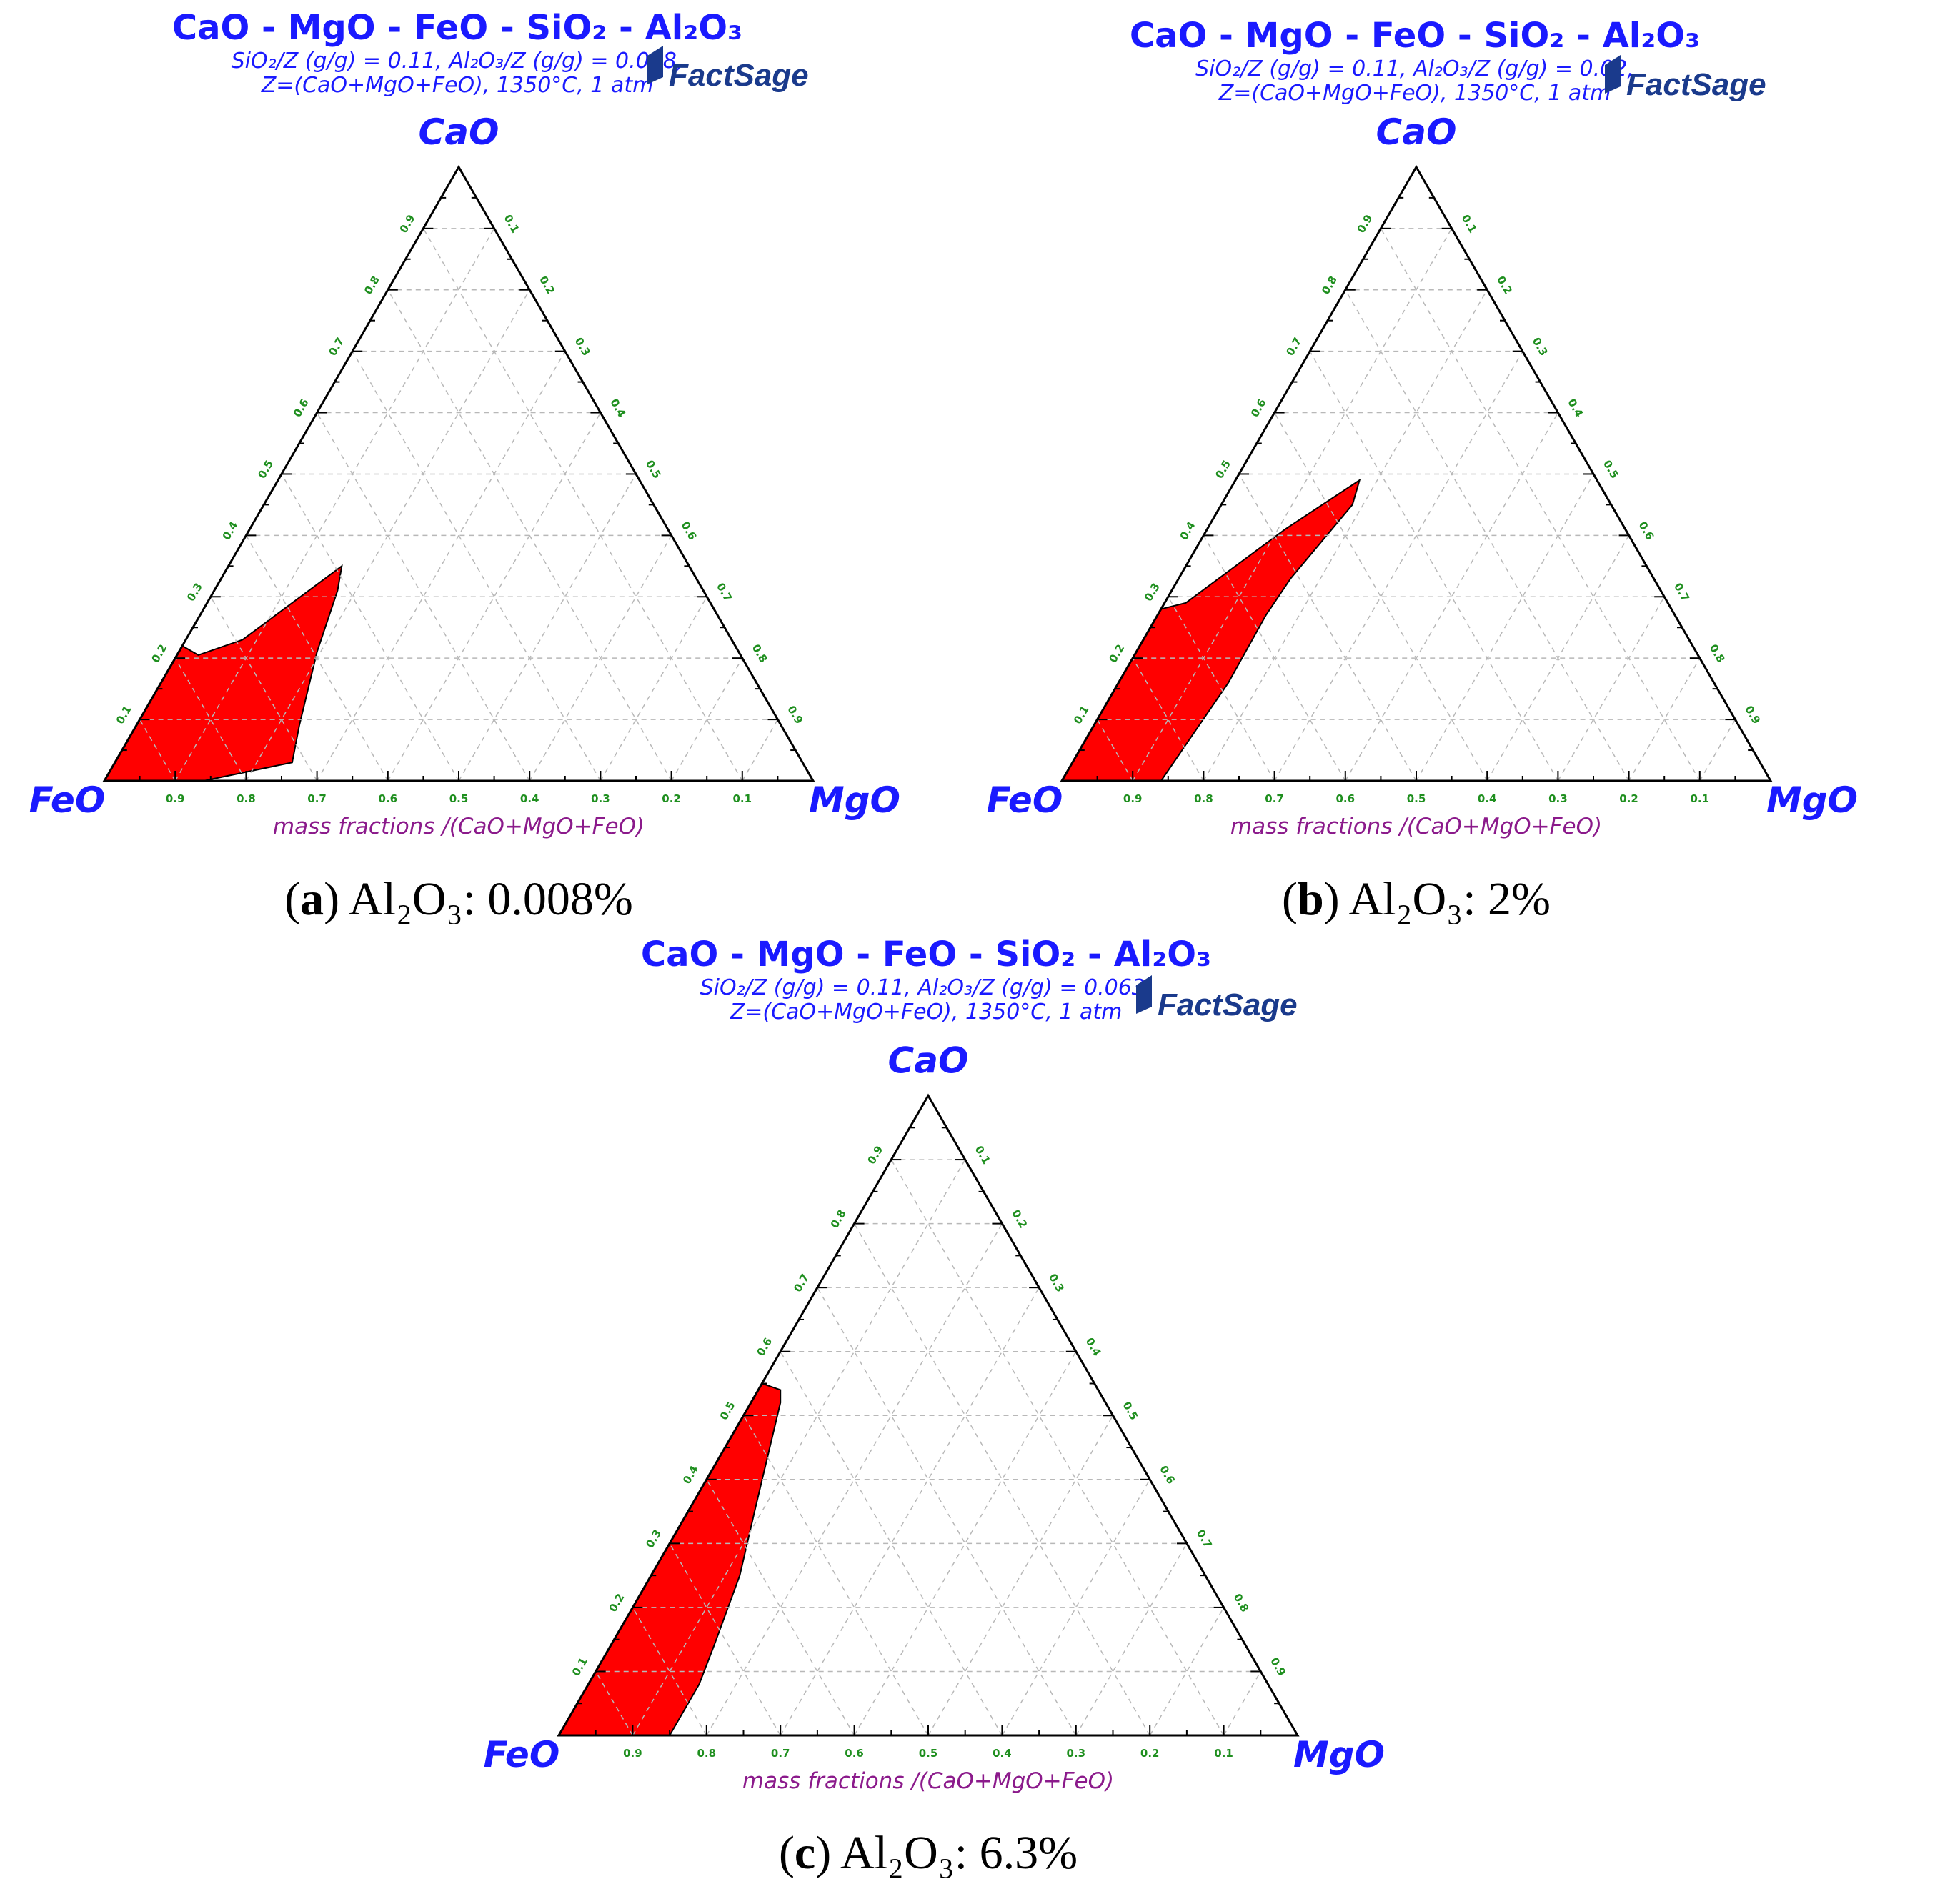  What do you see at coordinates (653, 1538) in the screenshot?
I see `tick-label-left: 0.3` at bounding box center [653, 1538].